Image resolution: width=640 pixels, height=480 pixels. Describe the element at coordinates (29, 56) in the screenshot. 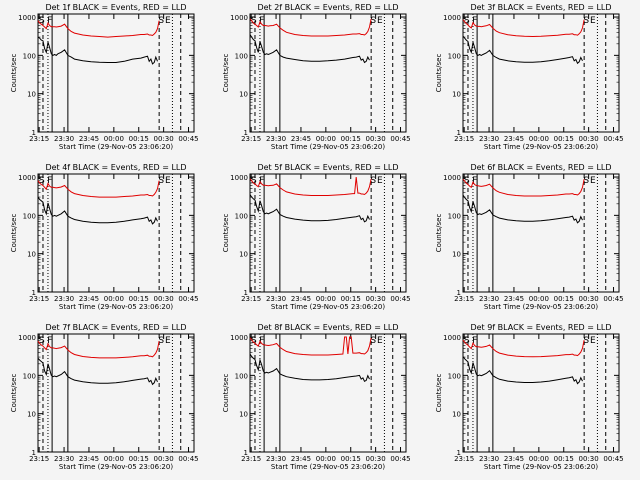

I see `y-tick-label: 100` at that location.